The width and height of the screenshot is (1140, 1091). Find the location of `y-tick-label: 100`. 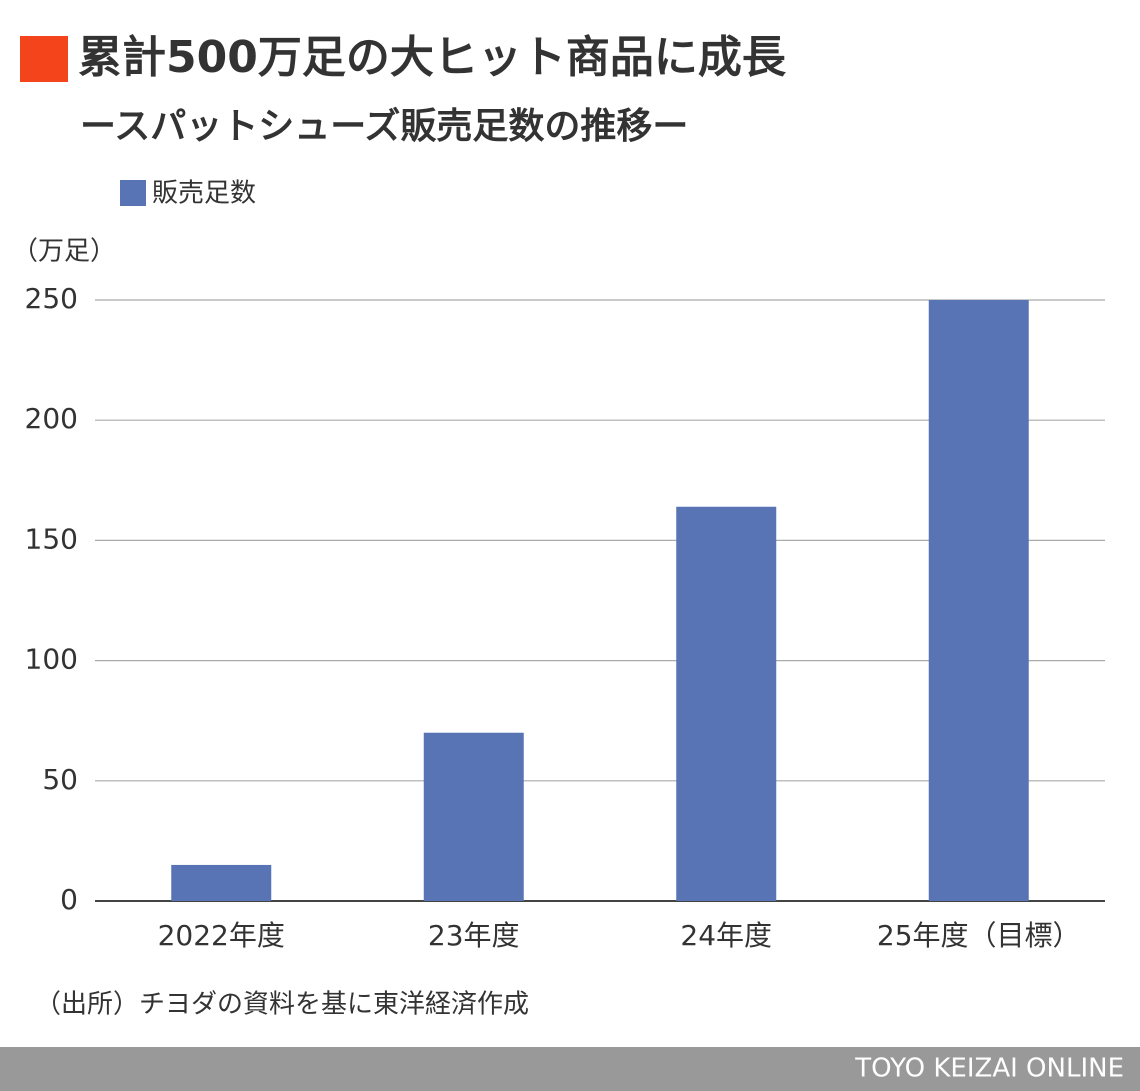

y-tick-label: 100 is located at coordinates (51, 659).